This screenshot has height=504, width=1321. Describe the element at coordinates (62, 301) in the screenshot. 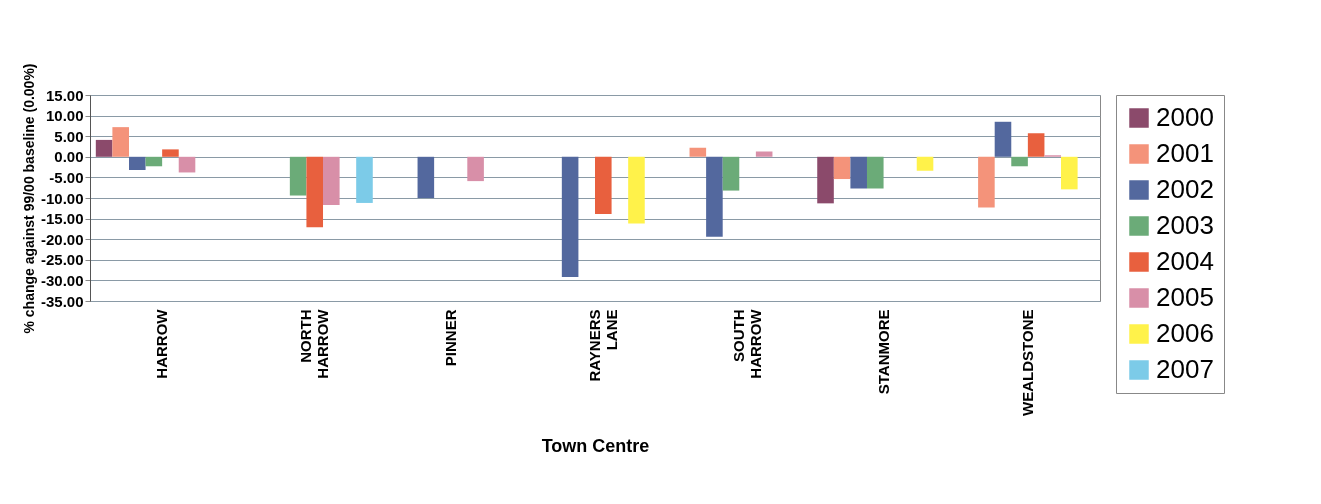

I see `y-tick-label: -35.00` at that location.